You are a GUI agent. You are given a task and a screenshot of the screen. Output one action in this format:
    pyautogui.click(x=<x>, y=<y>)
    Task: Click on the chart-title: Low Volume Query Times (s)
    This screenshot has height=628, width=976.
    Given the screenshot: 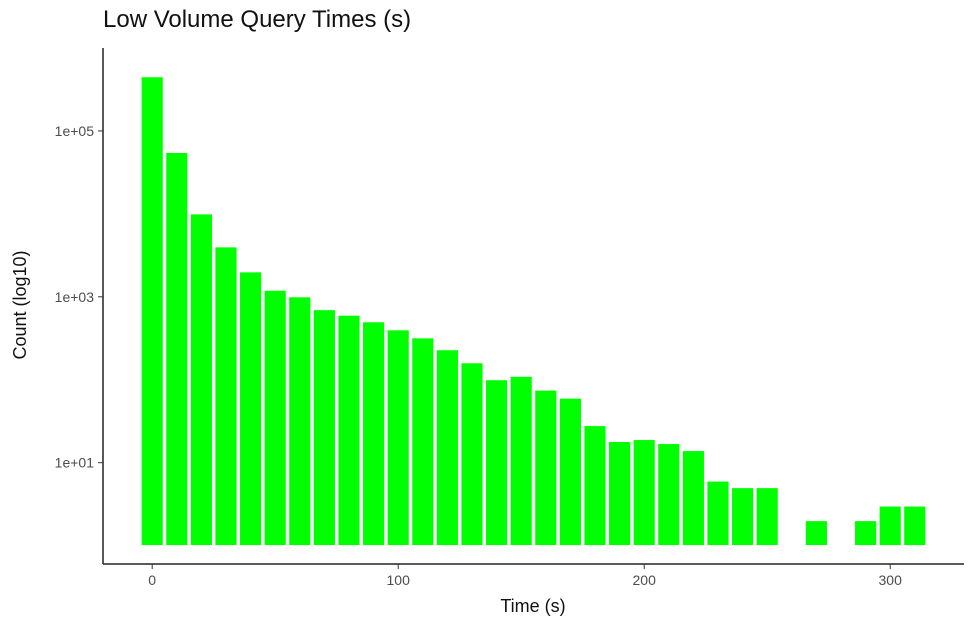 What is the action you would take?
    pyautogui.click(x=257, y=19)
    